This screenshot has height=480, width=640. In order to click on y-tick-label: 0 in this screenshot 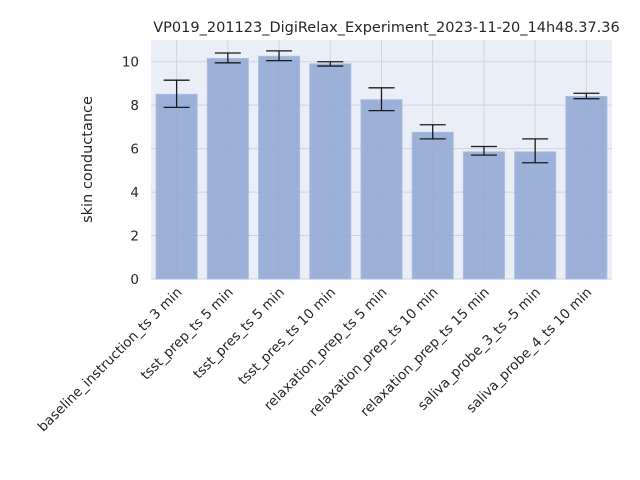, I will do `click(134, 280)`.